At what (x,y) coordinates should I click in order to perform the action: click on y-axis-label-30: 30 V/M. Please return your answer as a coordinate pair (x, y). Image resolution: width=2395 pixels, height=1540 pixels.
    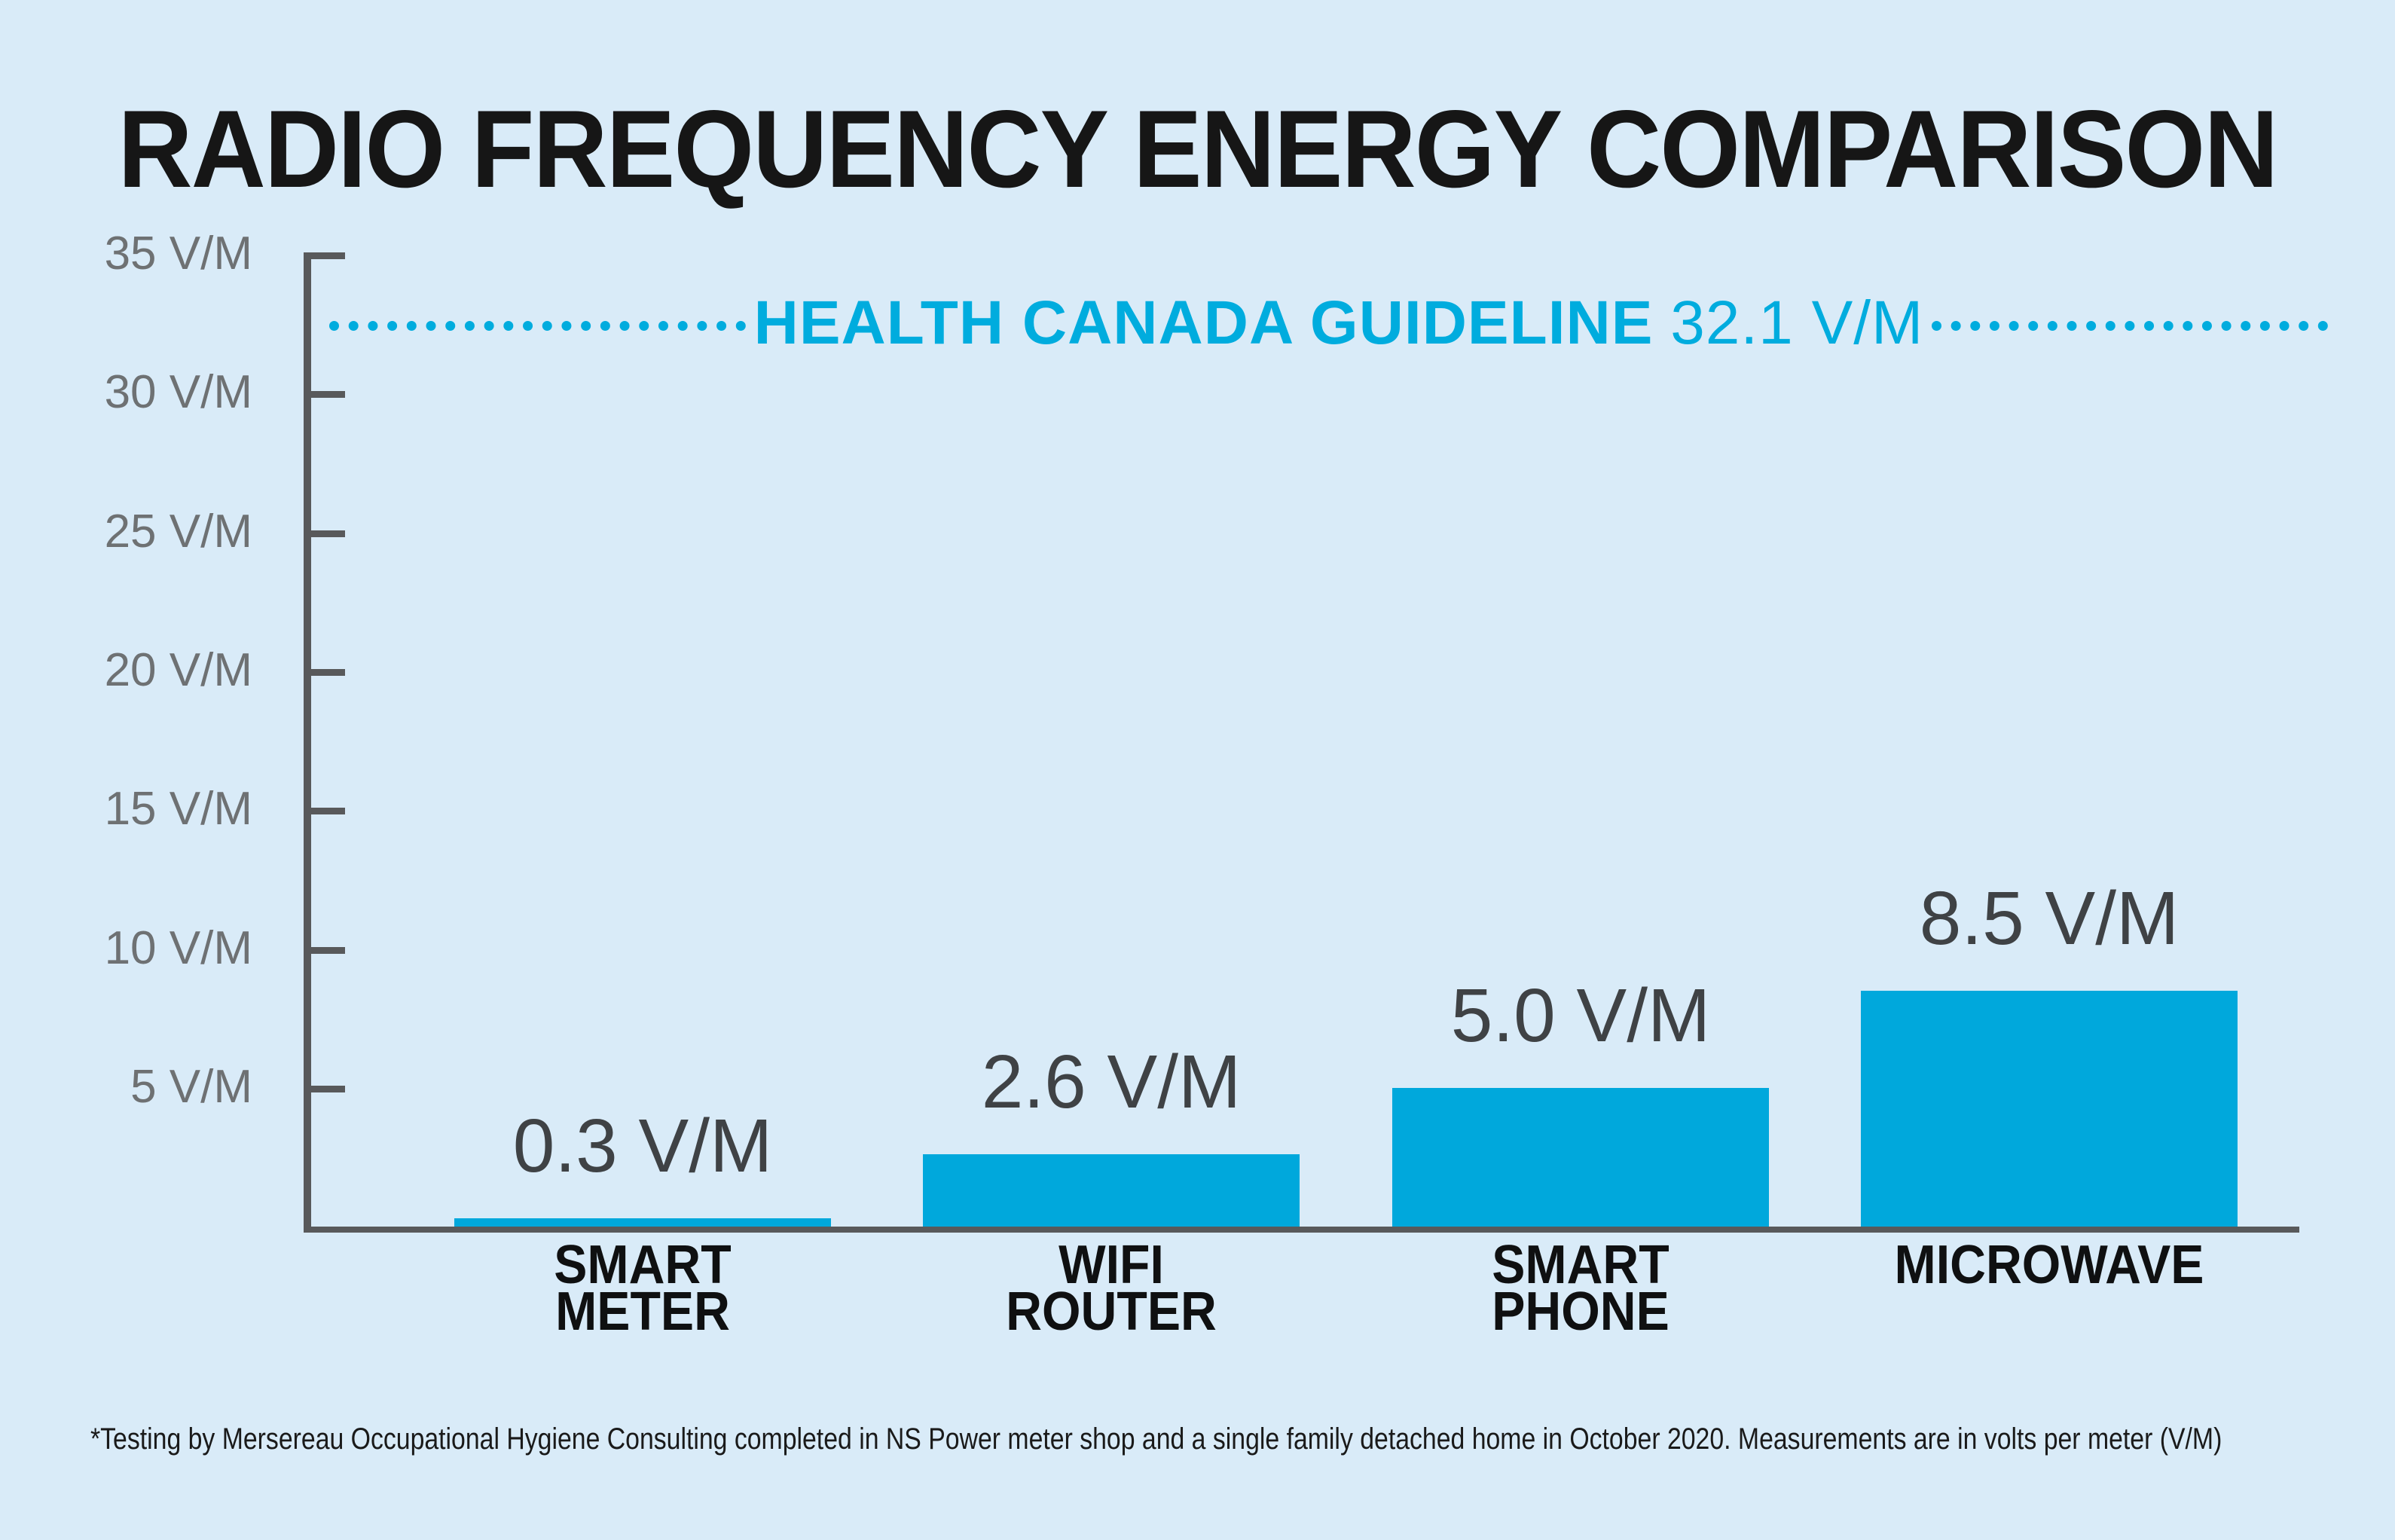
    Looking at the image, I should click on (178, 393).